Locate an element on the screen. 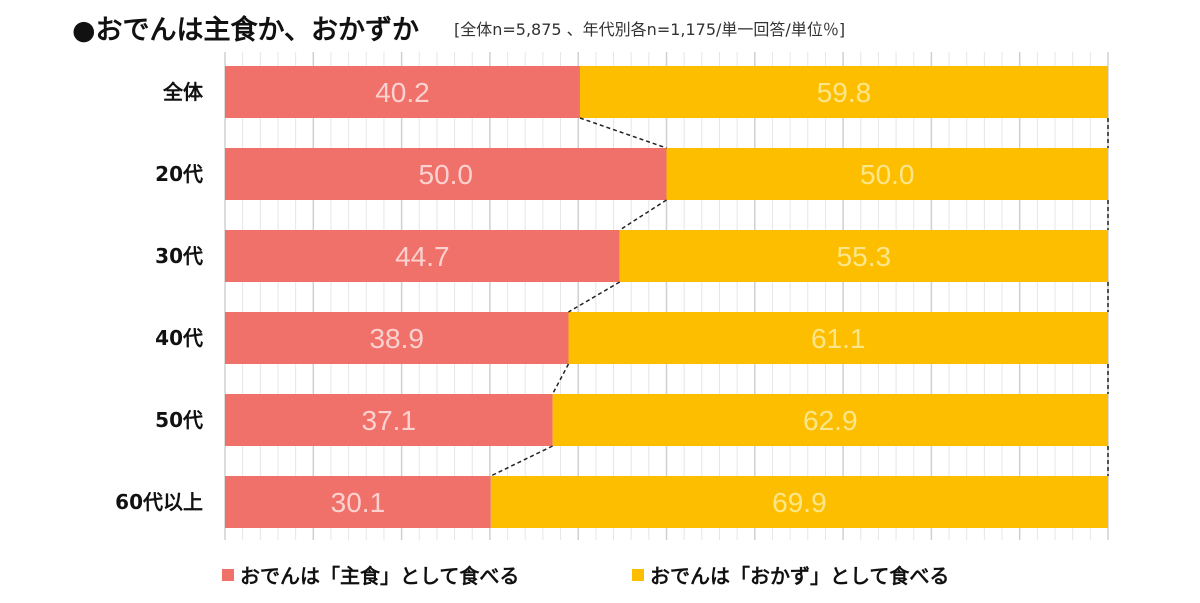 This screenshot has width=1200, height=603. category-label: 30代 is located at coordinates (179, 256).